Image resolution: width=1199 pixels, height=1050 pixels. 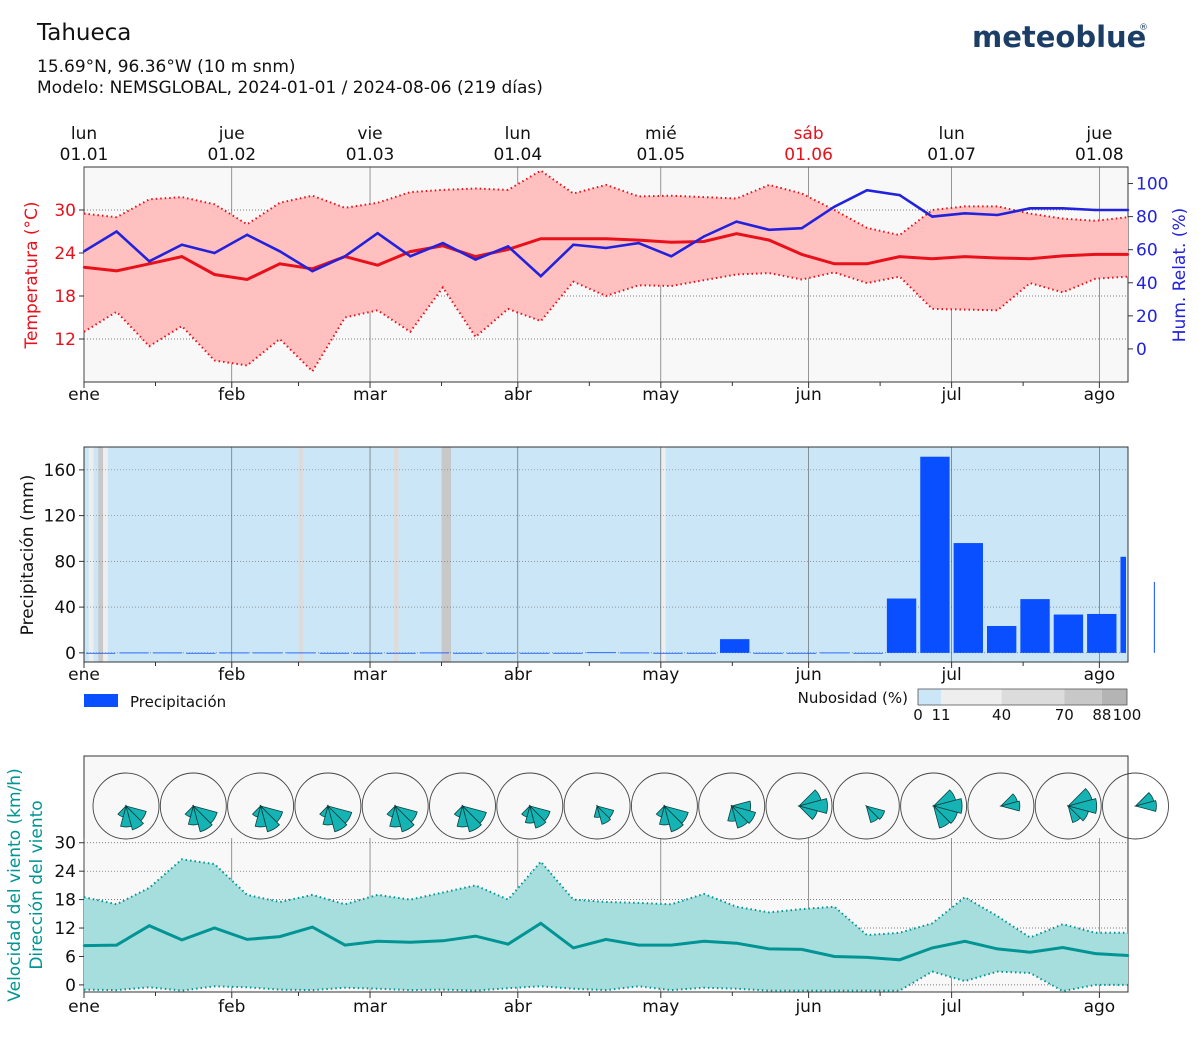 What do you see at coordinates (65, 929) in the screenshot?
I see `wind-ytick-label: 12` at bounding box center [65, 929].